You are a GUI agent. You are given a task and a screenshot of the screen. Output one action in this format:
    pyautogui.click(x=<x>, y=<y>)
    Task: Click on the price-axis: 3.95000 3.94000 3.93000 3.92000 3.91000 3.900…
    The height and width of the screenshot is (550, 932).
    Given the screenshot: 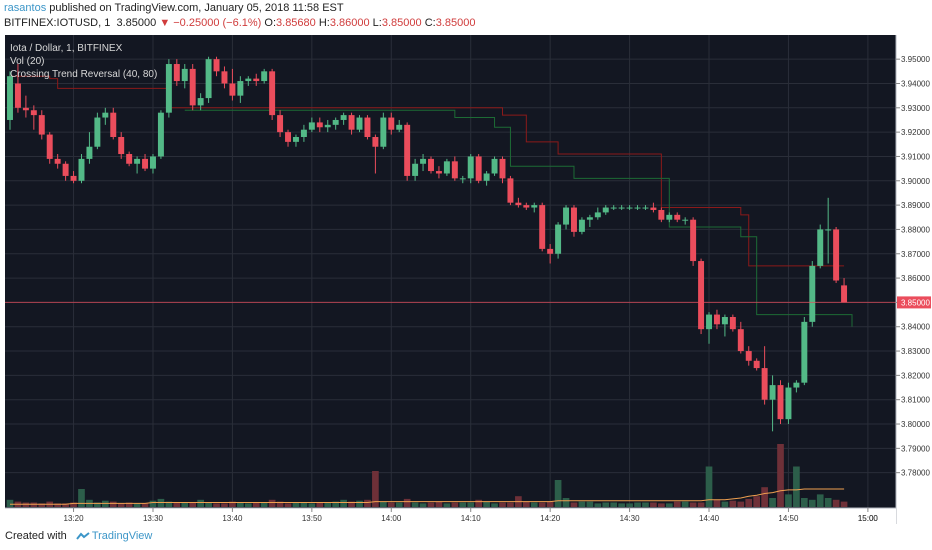 What is the action you would take?
    pyautogui.click(x=913, y=280)
    